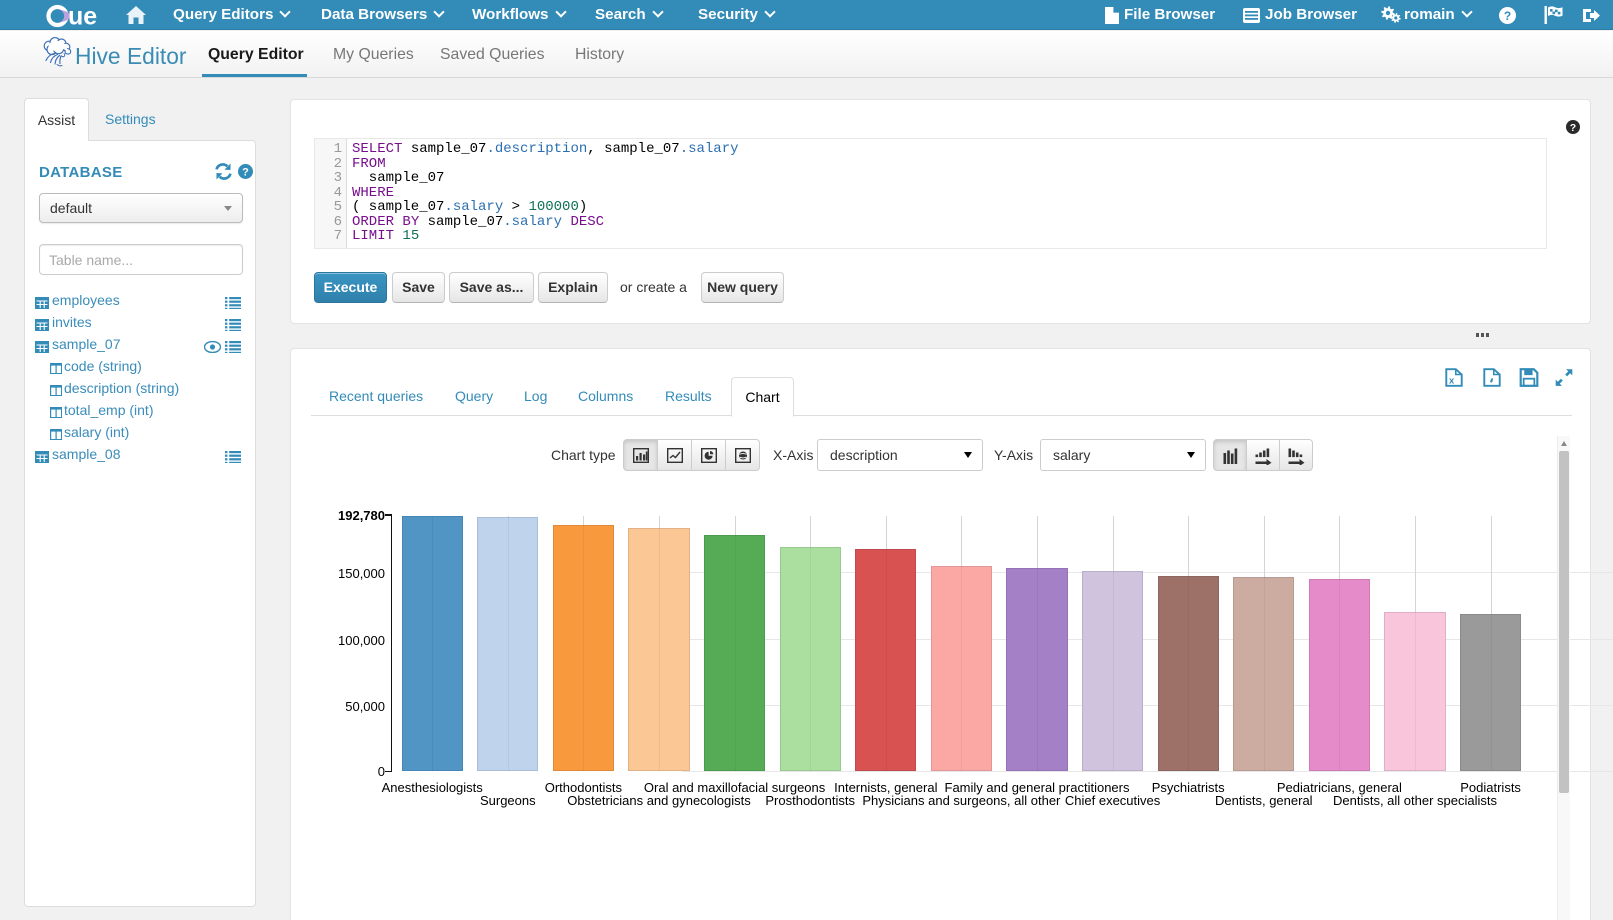  Describe the element at coordinates (82, 16) in the screenshot. I see `svg-text: ue` at that location.